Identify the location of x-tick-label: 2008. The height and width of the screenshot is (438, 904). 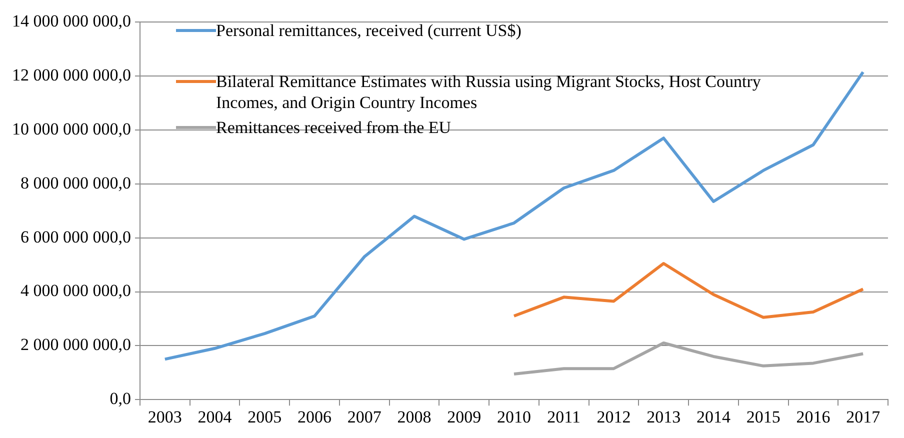
(414, 416).